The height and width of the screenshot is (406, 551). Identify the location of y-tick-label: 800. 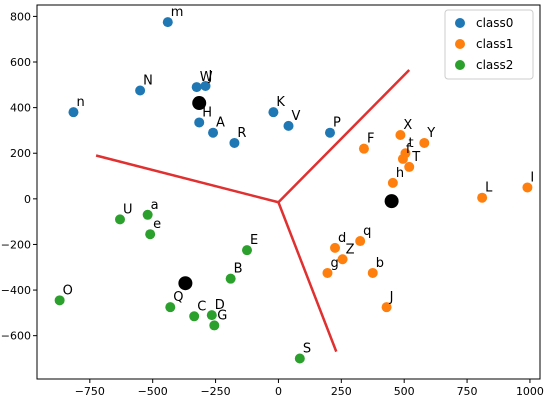
(20, 16).